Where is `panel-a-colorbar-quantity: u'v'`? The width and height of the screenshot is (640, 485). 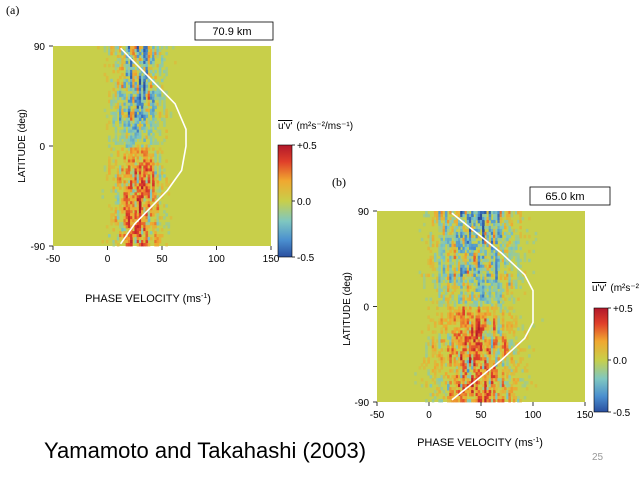 panel-a-colorbar-quantity: u'v' is located at coordinates (285, 126).